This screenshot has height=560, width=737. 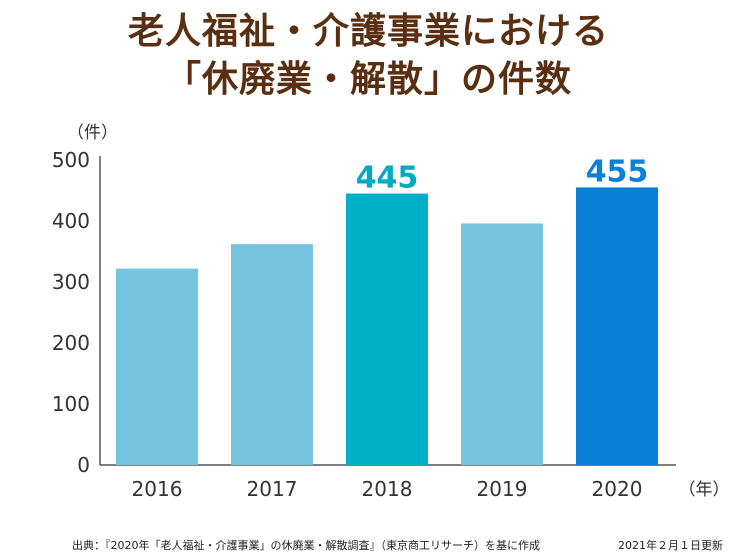 I want to click on data-label-2020: 455, so click(x=617, y=171).